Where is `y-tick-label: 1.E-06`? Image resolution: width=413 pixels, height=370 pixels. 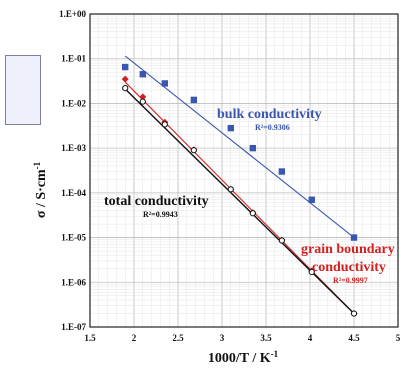 y-tick-label: 1.E-06 is located at coordinates (73, 282).